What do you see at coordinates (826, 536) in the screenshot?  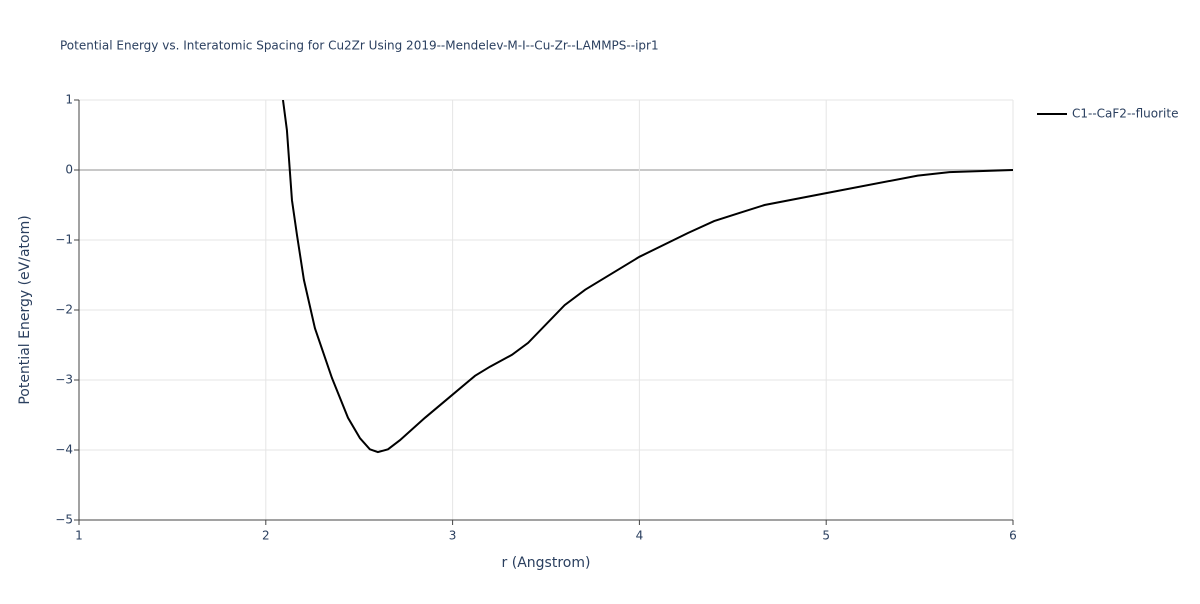 I see `x-tick-label: 5` at bounding box center [826, 536].